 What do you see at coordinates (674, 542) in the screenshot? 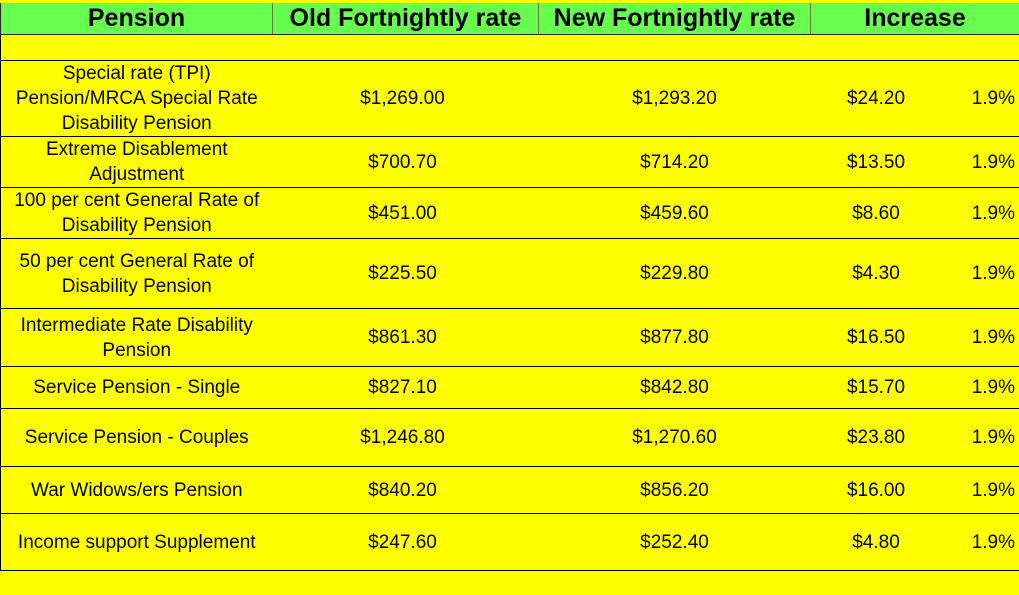
I see `new-rate-cell: $252.40` at bounding box center [674, 542].